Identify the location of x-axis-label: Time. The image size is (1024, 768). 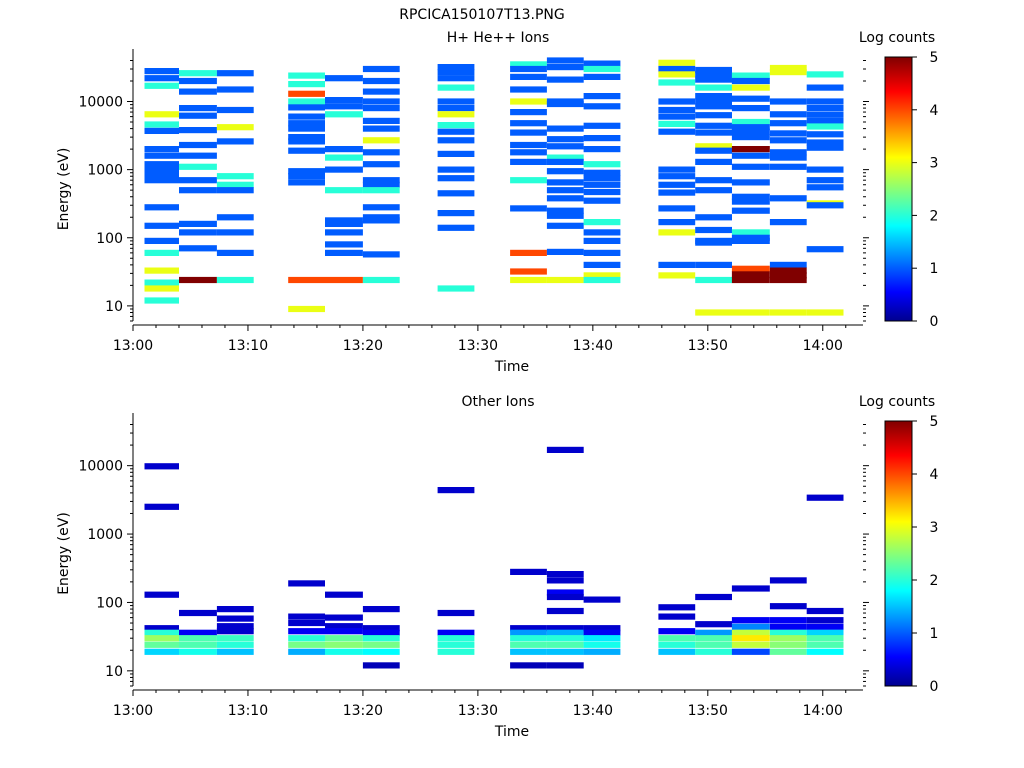
(511, 732).